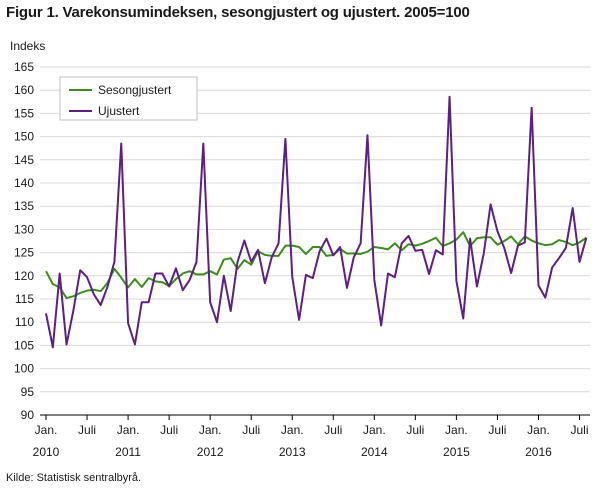 The width and height of the screenshot is (609, 488). What do you see at coordinates (128, 452) in the screenshot?
I see `x-year-label: 2011` at bounding box center [128, 452].